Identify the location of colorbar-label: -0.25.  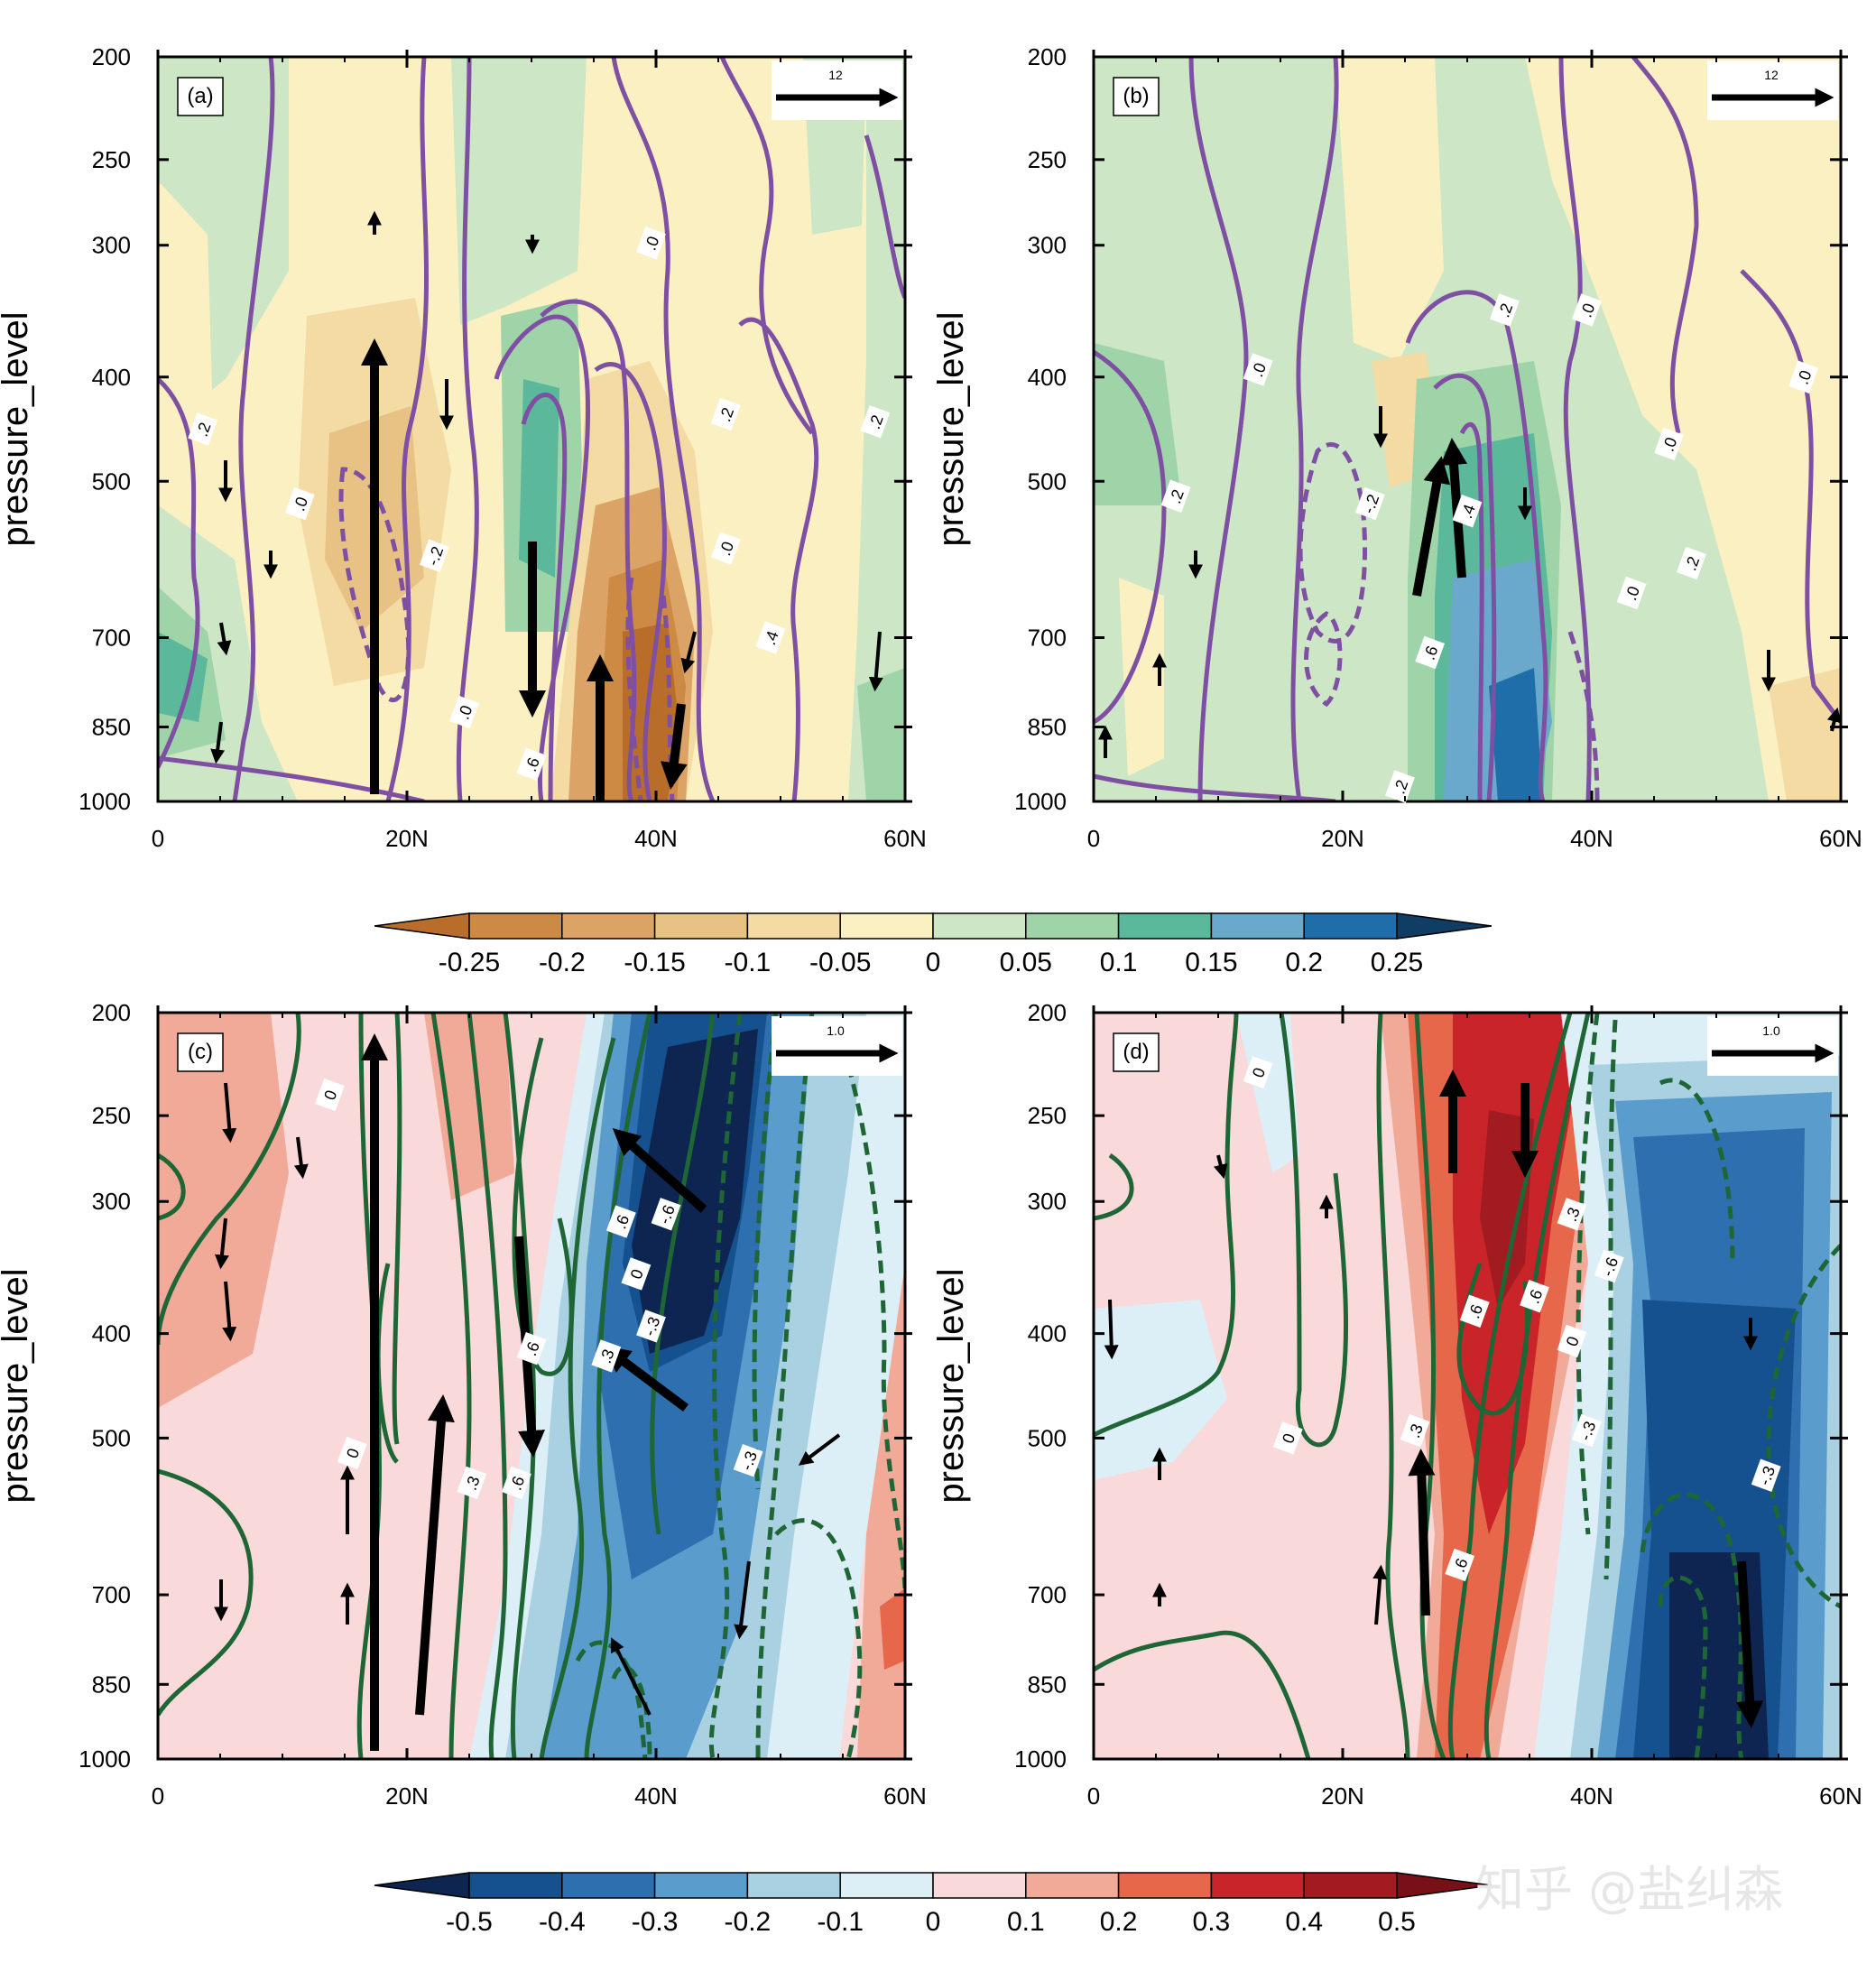
(469, 962).